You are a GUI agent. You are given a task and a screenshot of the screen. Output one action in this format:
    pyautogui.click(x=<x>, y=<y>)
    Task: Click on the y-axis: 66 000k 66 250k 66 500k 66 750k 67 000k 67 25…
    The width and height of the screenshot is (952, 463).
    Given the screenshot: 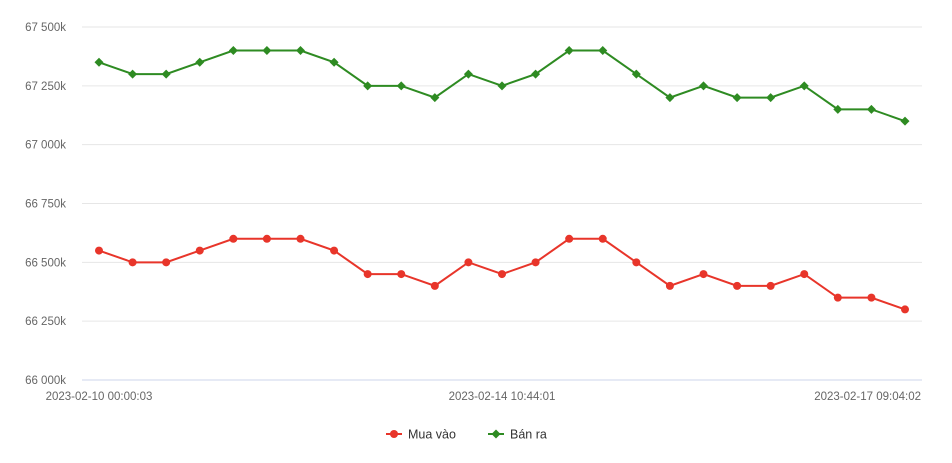 What is the action you would take?
    pyautogui.click(x=45, y=204)
    